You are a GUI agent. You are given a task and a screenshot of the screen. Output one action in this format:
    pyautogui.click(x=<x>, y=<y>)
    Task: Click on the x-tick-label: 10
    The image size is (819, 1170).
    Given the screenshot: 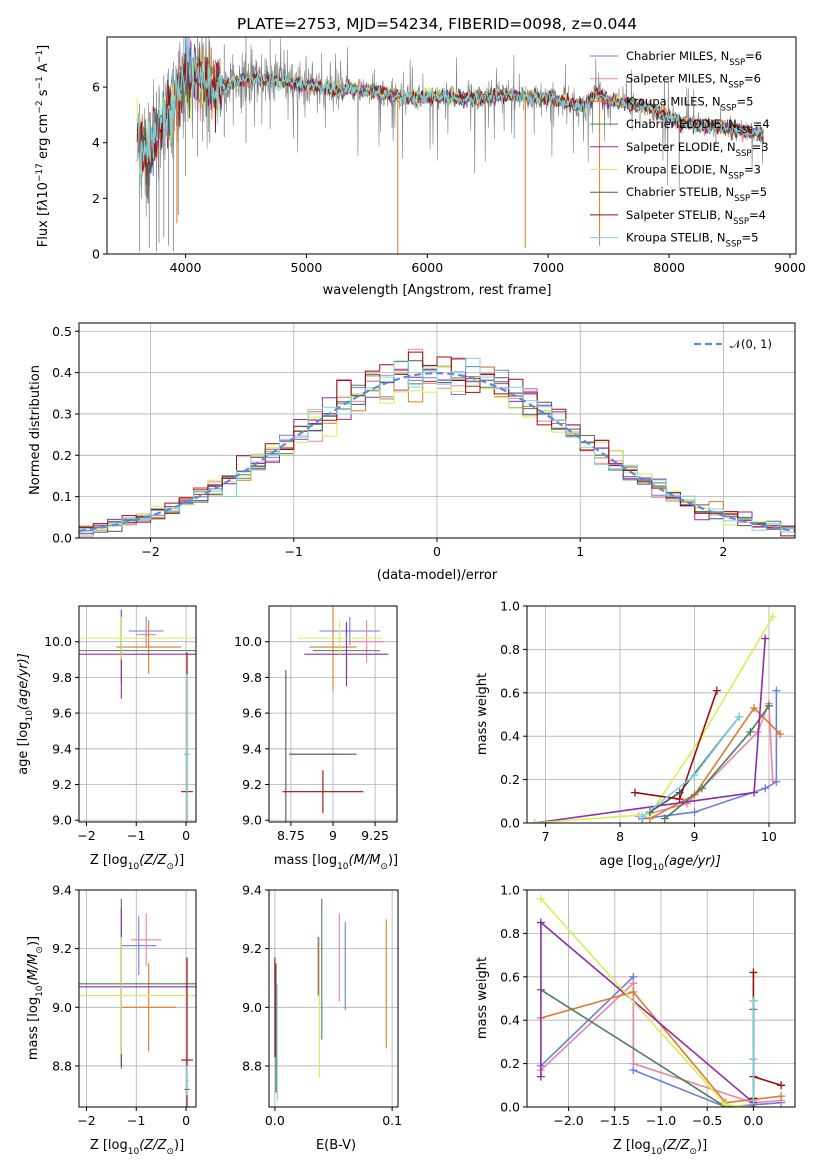 What is the action you would take?
    pyautogui.click(x=769, y=836)
    